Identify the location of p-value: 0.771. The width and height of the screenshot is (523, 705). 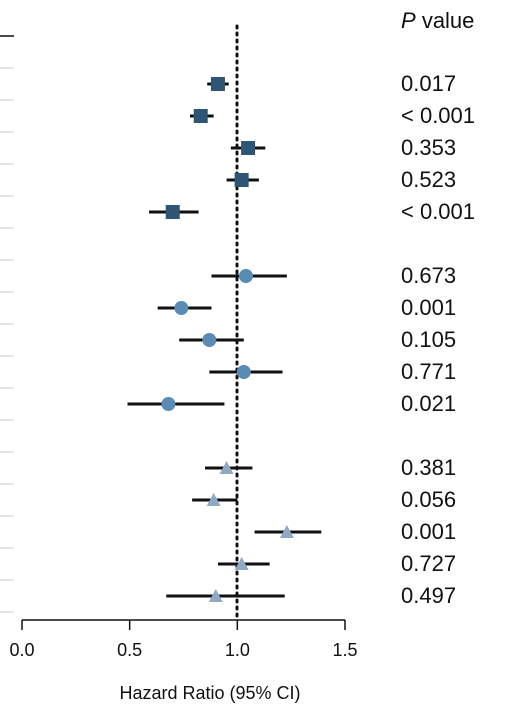
(429, 371).